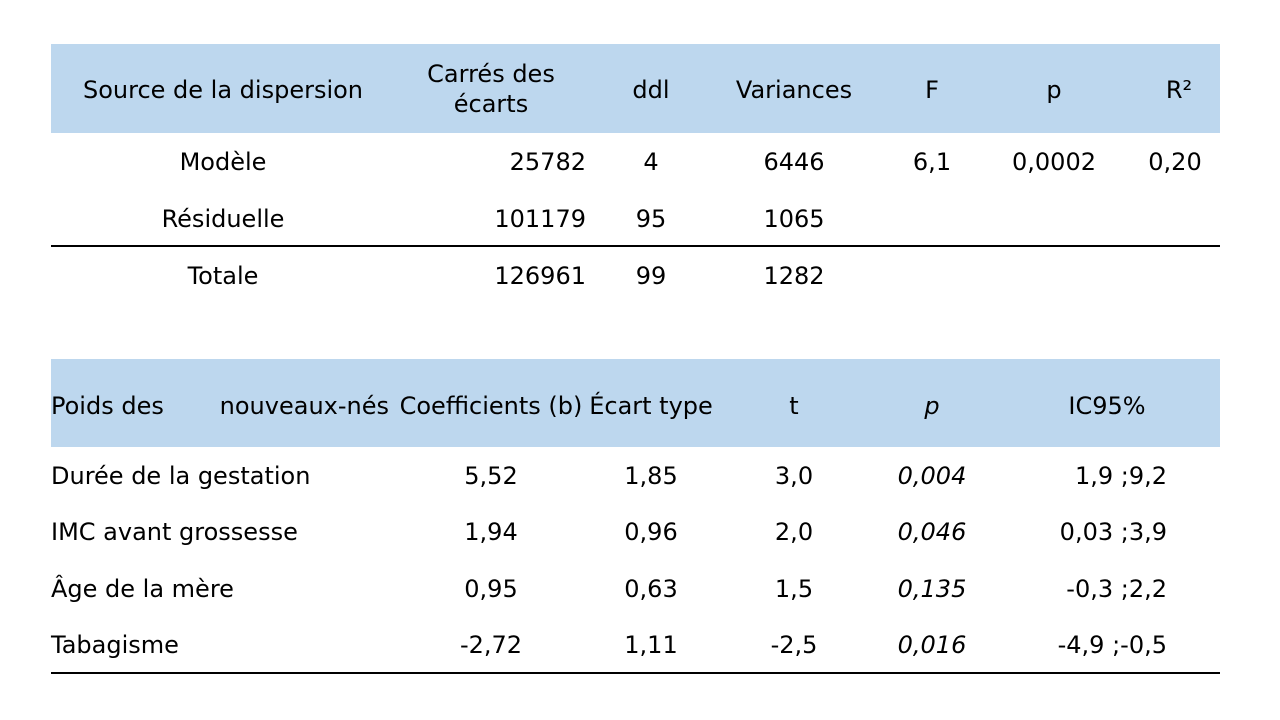 The width and height of the screenshot is (1280, 720). Describe the element at coordinates (651, 589) in the screenshot. I see `row-se: 0,63` at that location.